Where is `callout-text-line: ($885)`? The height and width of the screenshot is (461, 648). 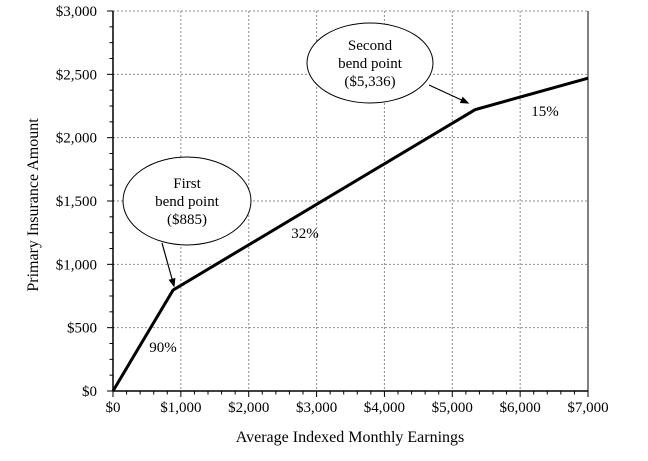 callout-text-line: ($885) is located at coordinates (187, 220).